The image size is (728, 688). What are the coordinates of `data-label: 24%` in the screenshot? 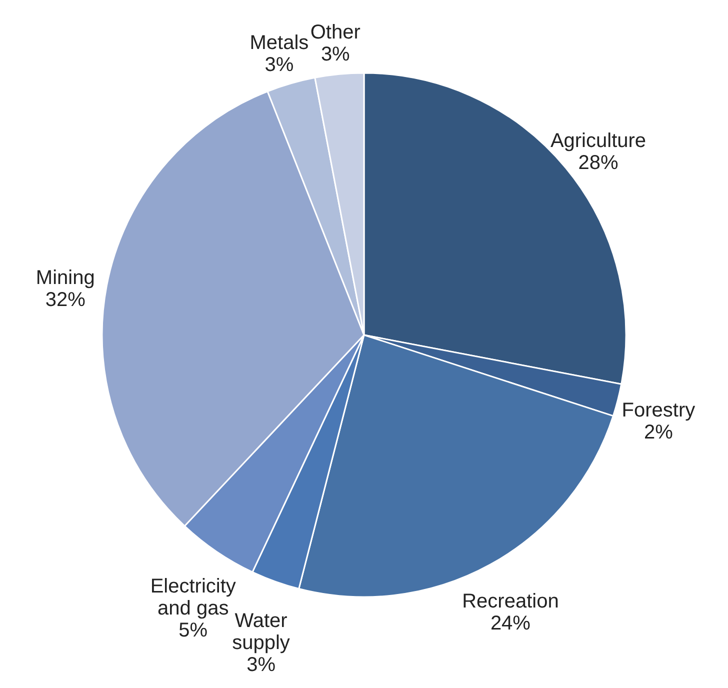 It's located at (510, 623).